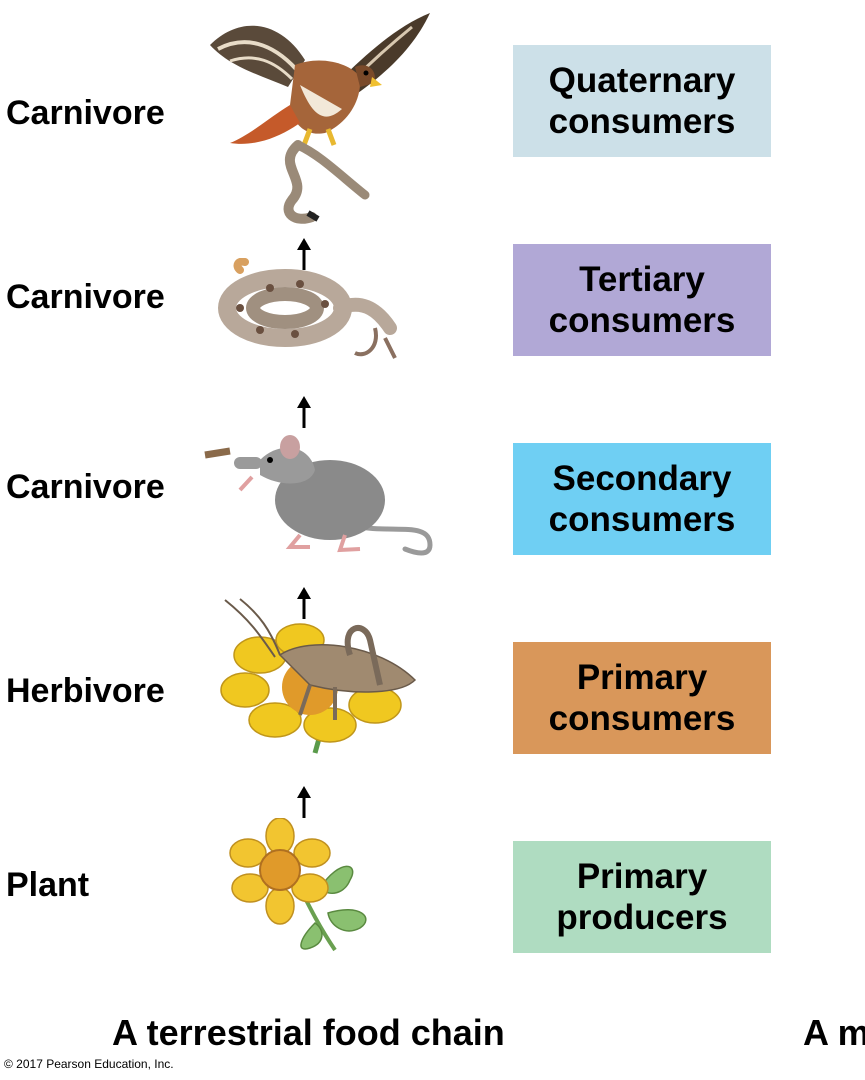  Describe the element at coordinates (642, 897) in the screenshot. I see `level-box-primary-producers: Primary producers` at that location.